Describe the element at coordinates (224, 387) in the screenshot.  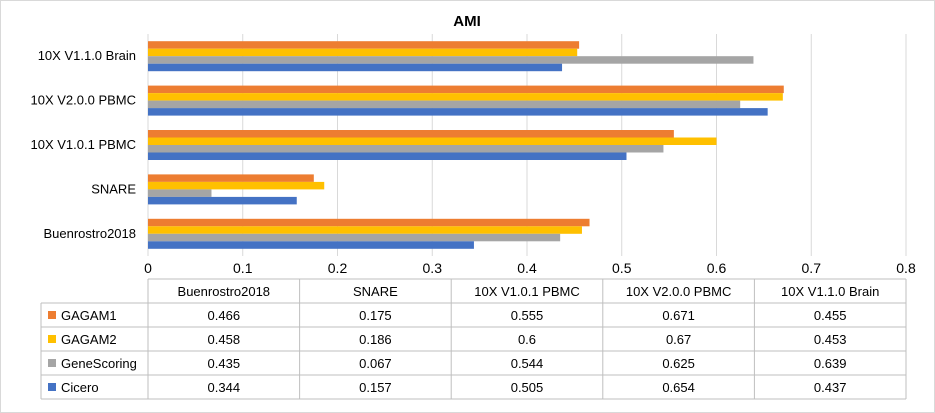
I see `table-cell-3-0: 0.344` at that location.